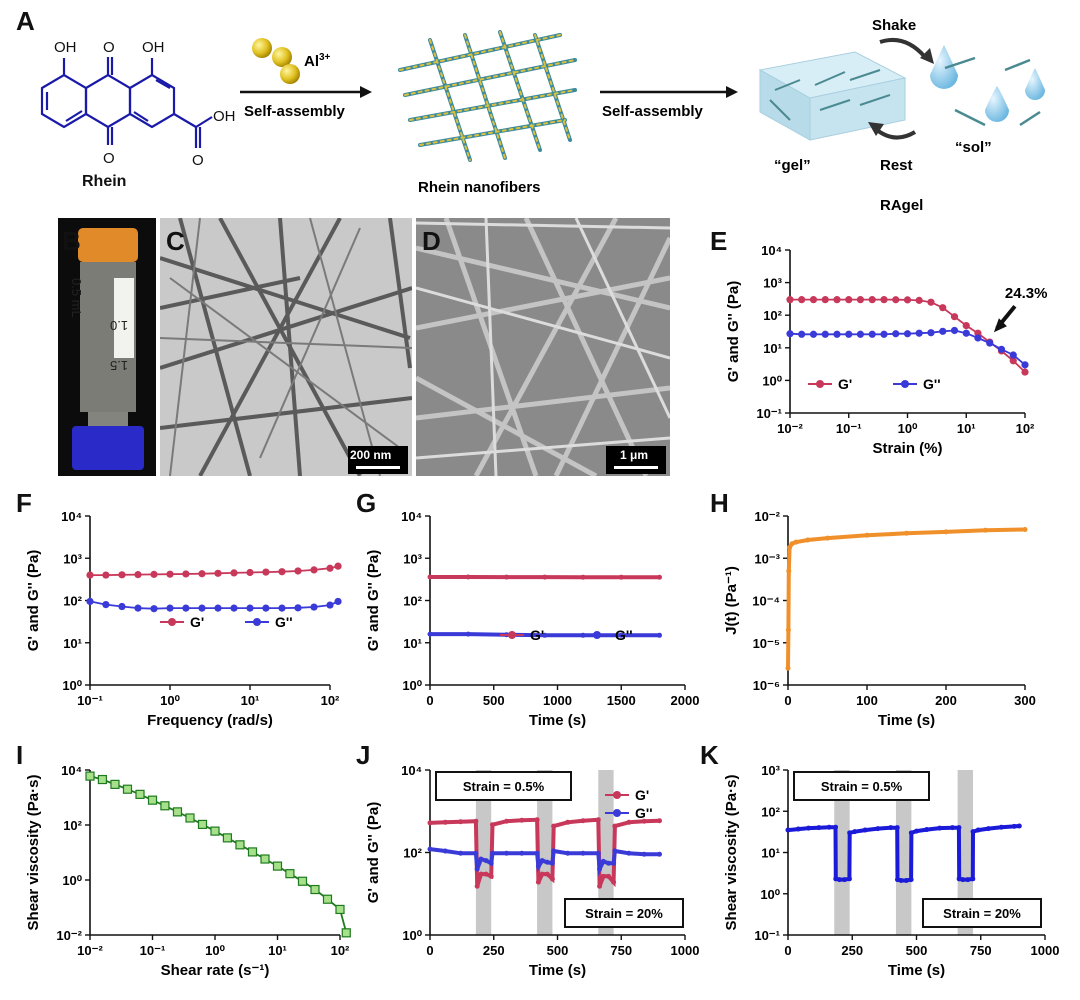  Describe the element at coordinates (907, 448) in the screenshot. I see `x-axis-label: Strain (%)` at that location.